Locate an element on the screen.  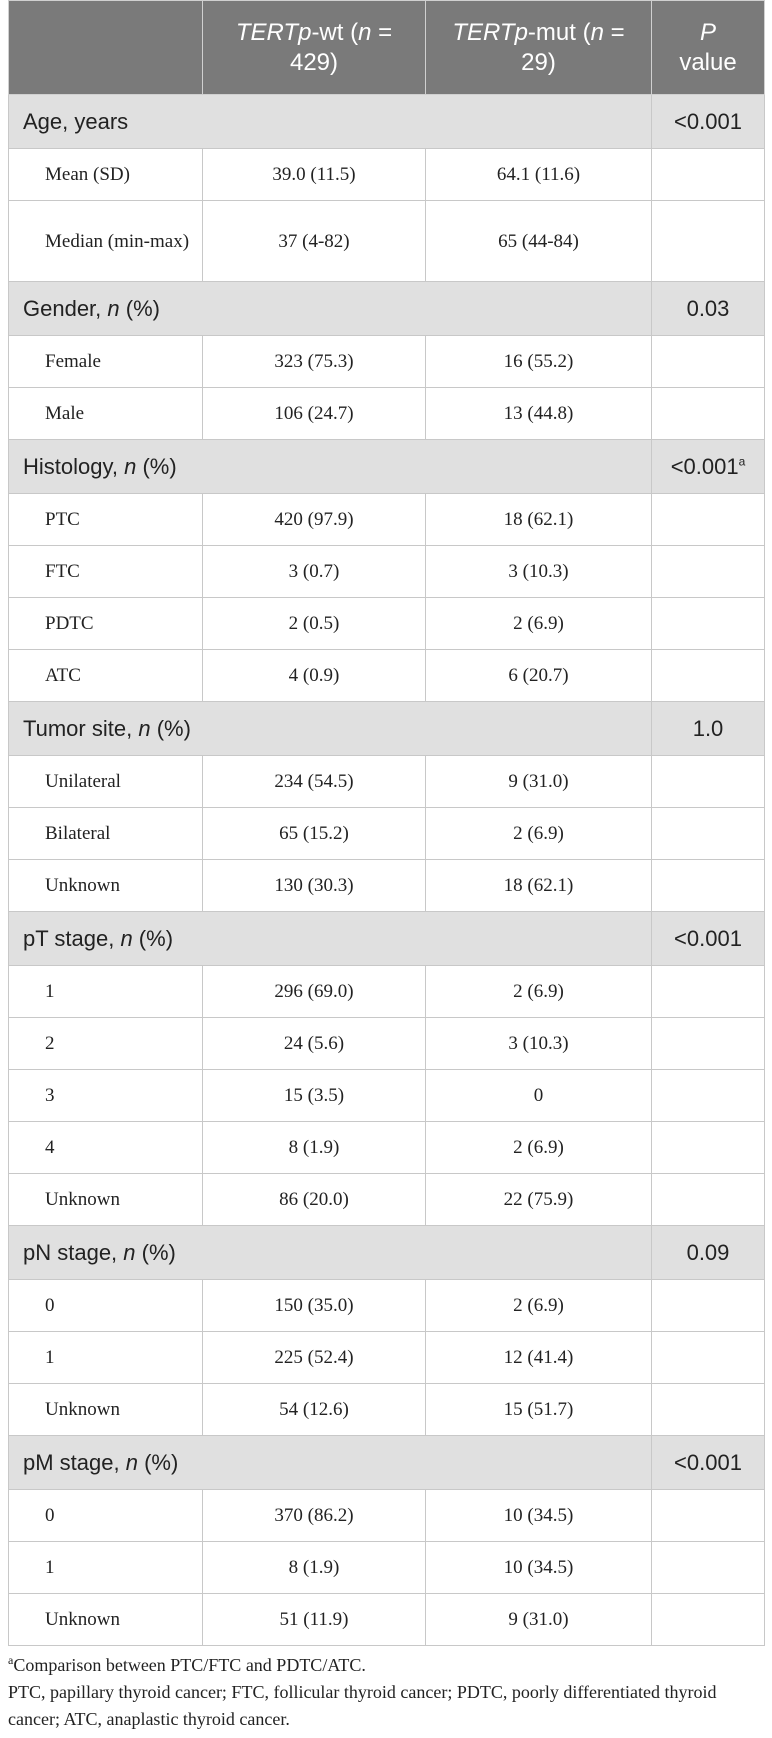
row-mut-value: 16 (55.2) is located at coordinates (538, 361).